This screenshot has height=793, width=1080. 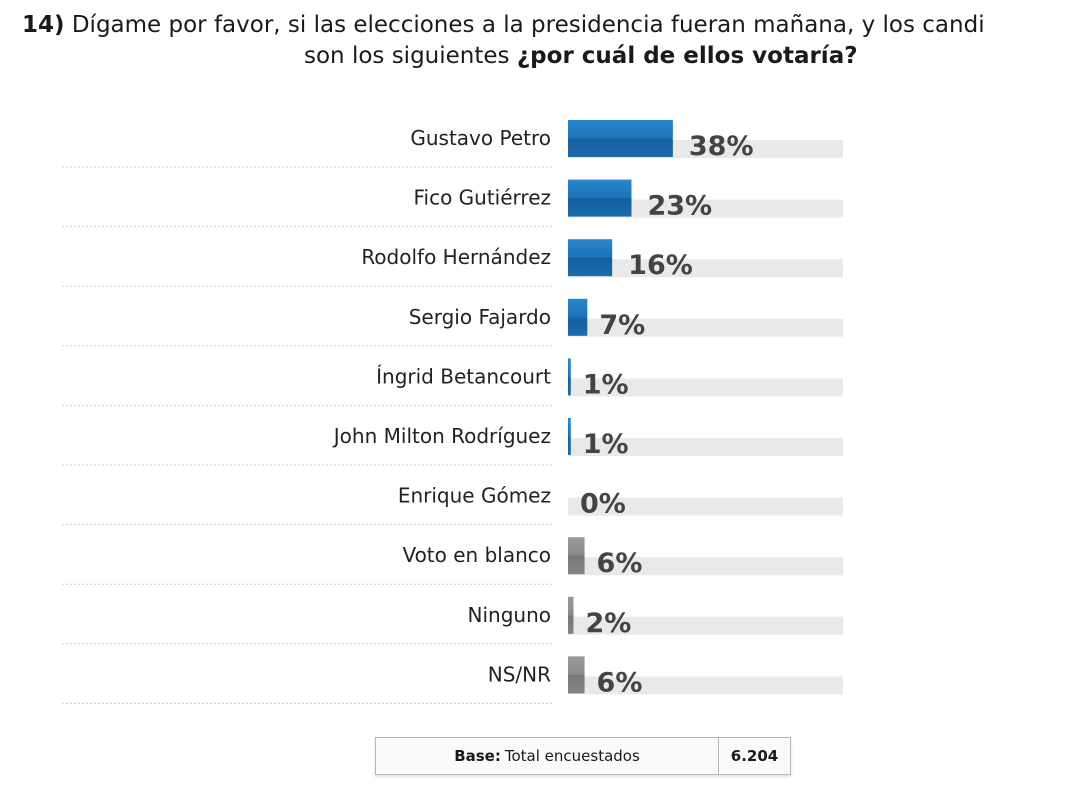 I want to click on category-label: Sergio Fajardo, so click(x=480, y=317).